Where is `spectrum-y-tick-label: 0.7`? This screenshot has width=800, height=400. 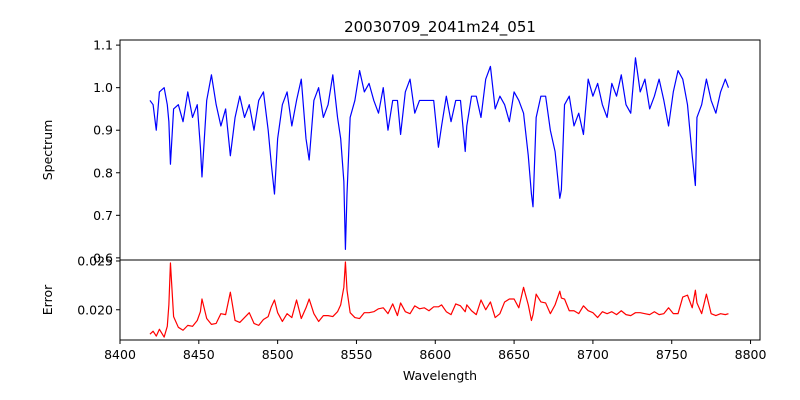 spectrum-y-tick-label: 0.7 is located at coordinates (103, 215).